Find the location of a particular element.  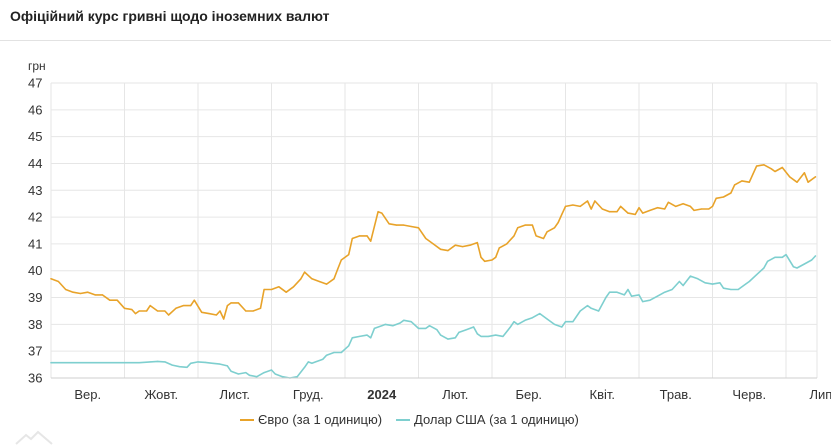

y-tick-label: 46 is located at coordinates (35, 109).